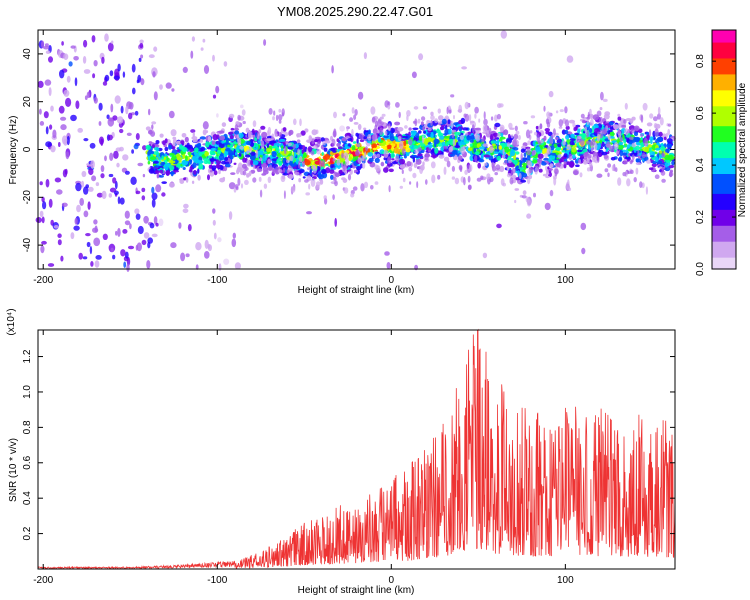 The image size is (750, 600). I want to click on snr-y-tick-label: 1.2, so click(27, 356).